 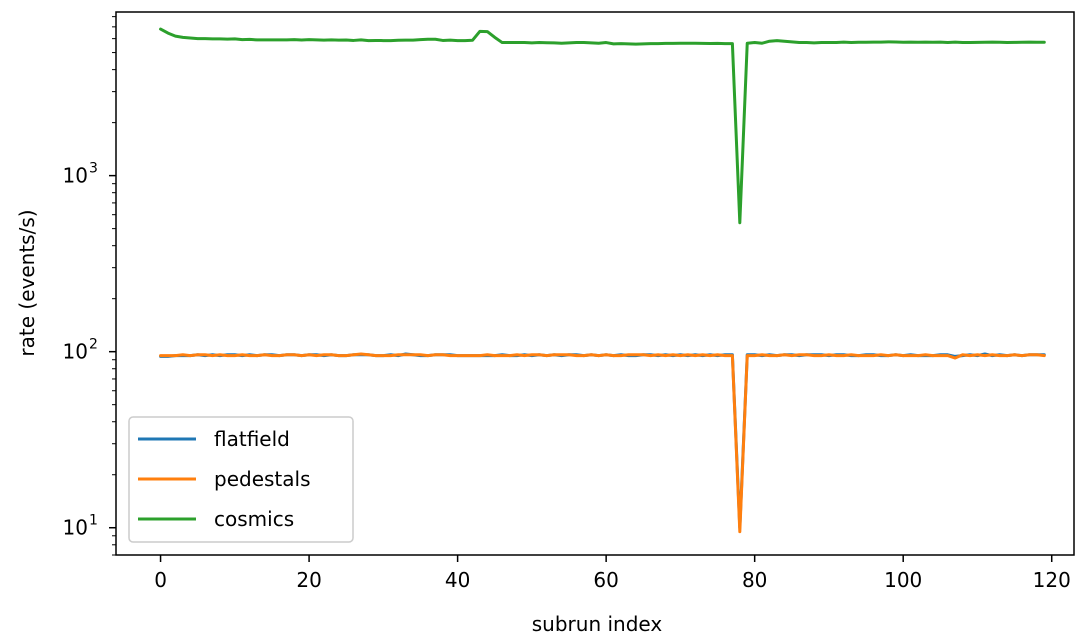 I want to click on legend-label-pedestals: pedestals, so click(x=262, y=479).